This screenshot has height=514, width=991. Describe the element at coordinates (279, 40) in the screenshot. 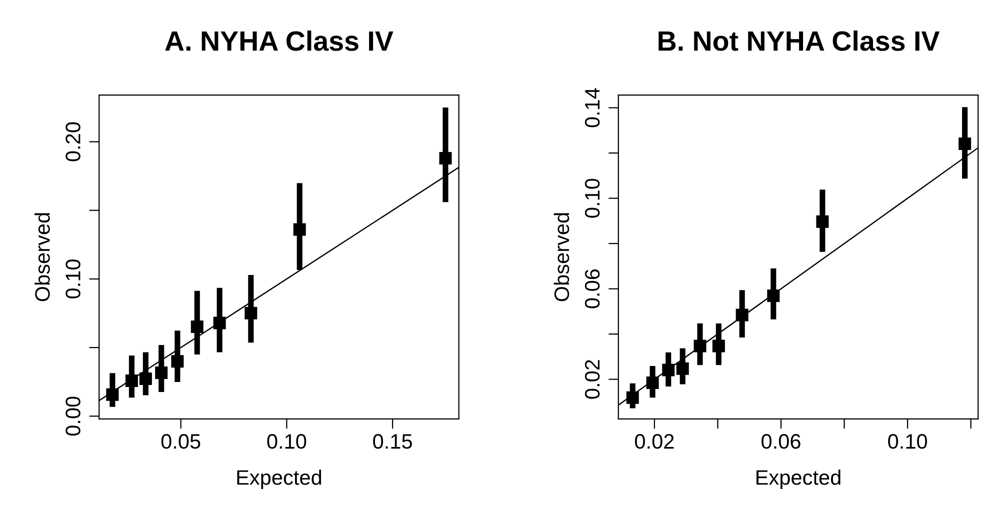

I see `chart-title: A. NYHA Class IV` at that location.